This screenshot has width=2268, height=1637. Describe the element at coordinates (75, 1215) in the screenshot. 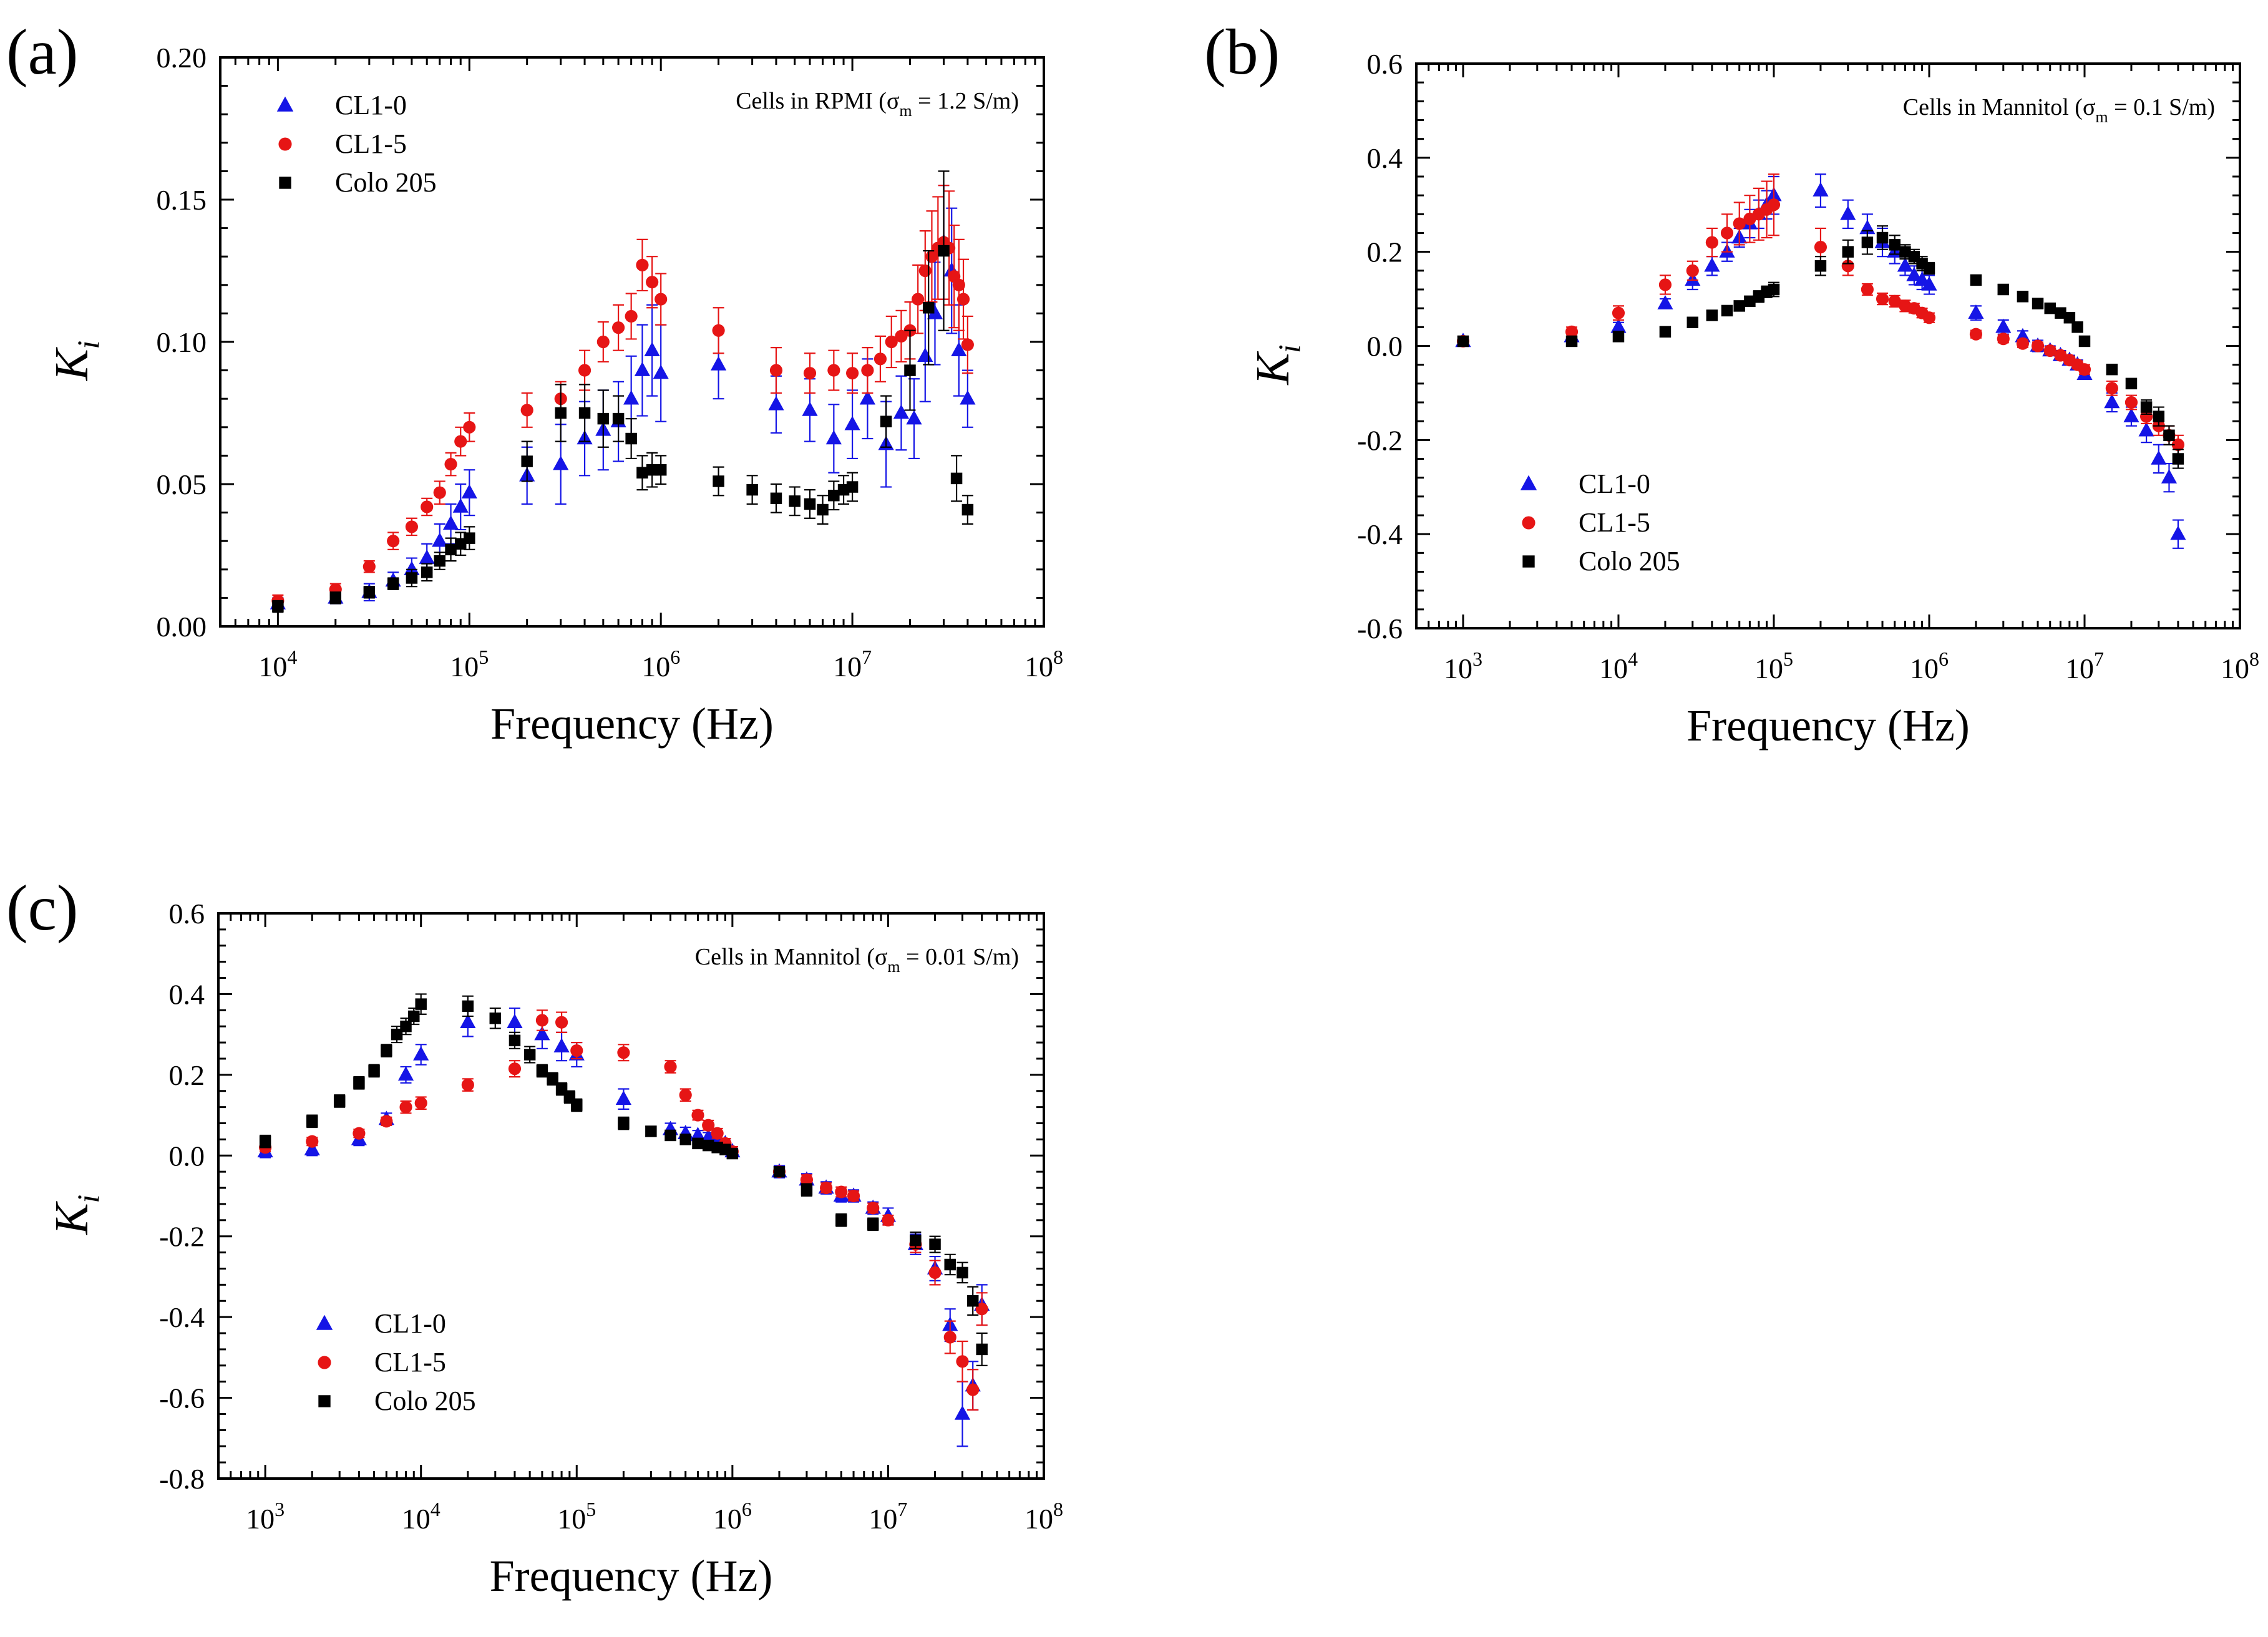

I see `panel-c-ylabel: Ki` at that location.